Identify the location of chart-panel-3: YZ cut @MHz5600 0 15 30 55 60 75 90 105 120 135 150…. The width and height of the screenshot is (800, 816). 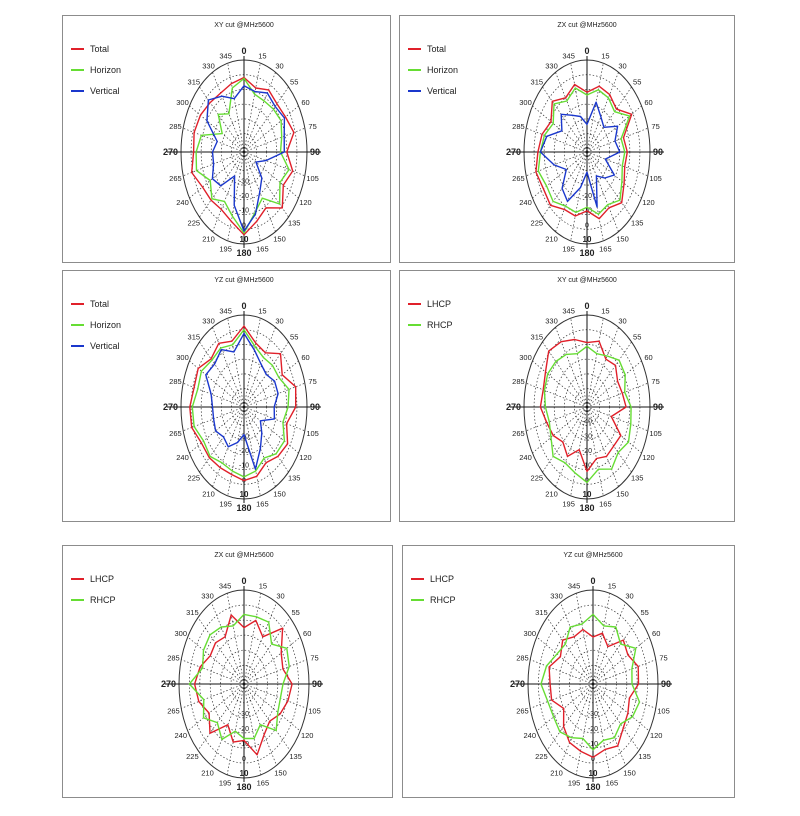
(226, 396).